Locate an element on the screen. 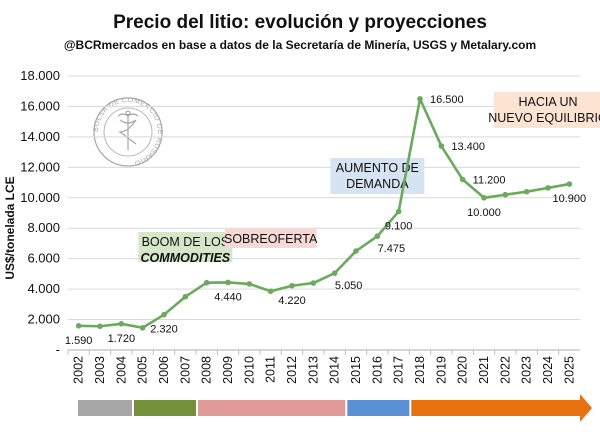  x-tick-label: 2016 is located at coordinates (377, 370).